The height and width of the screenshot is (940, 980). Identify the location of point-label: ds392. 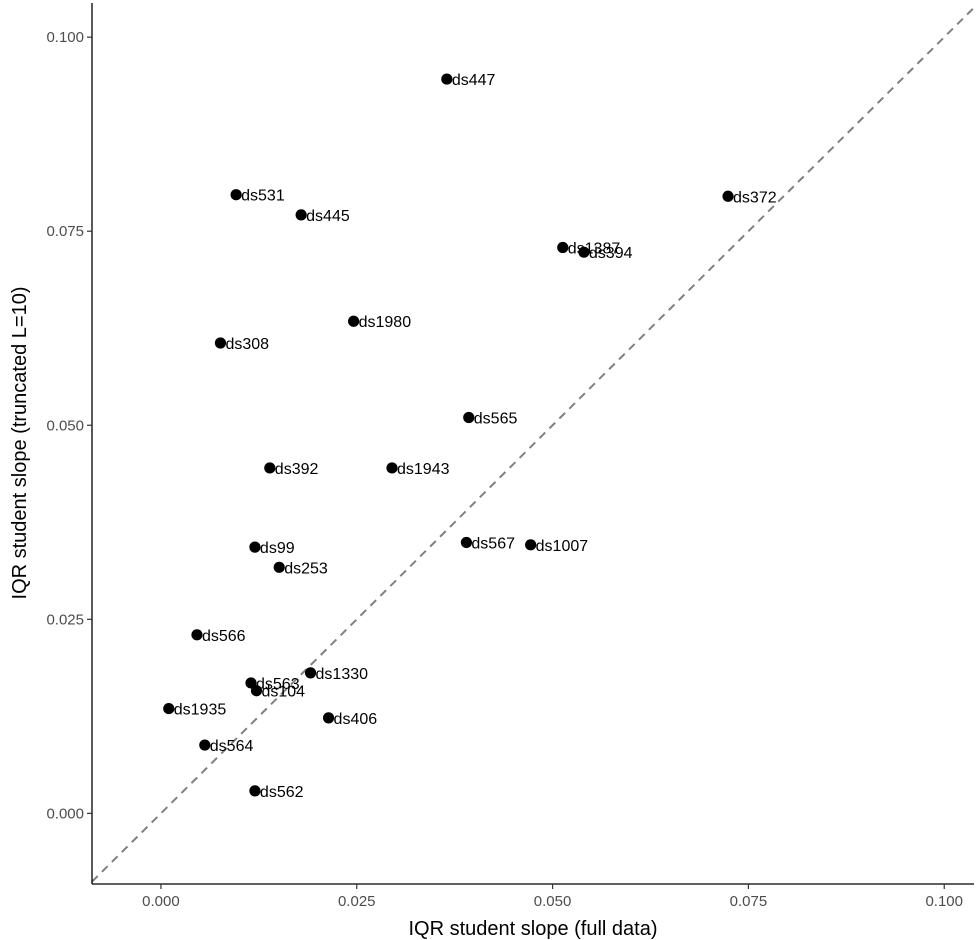
(297, 469).